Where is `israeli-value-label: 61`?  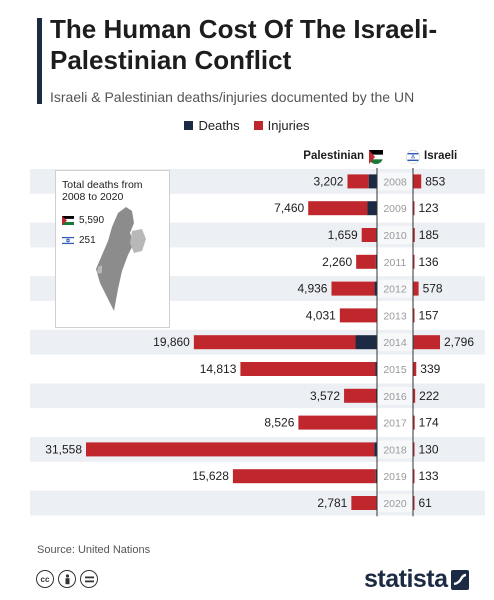
israeli-value-label: 61 is located at coordinates (426, 503).